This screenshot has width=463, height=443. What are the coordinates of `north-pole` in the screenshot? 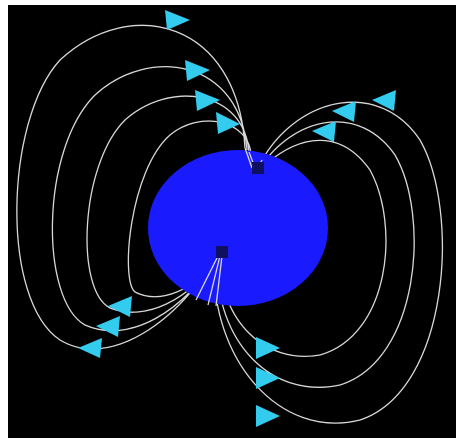 It's located at (258, 168).